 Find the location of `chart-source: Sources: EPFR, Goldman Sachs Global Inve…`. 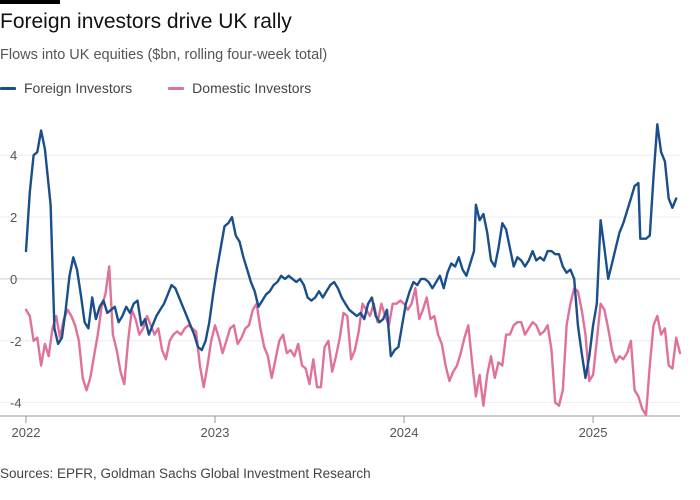

chart-source: Sources: EPFR, Goldman Sachs Global Inve… is located at coordinates (185, 473).